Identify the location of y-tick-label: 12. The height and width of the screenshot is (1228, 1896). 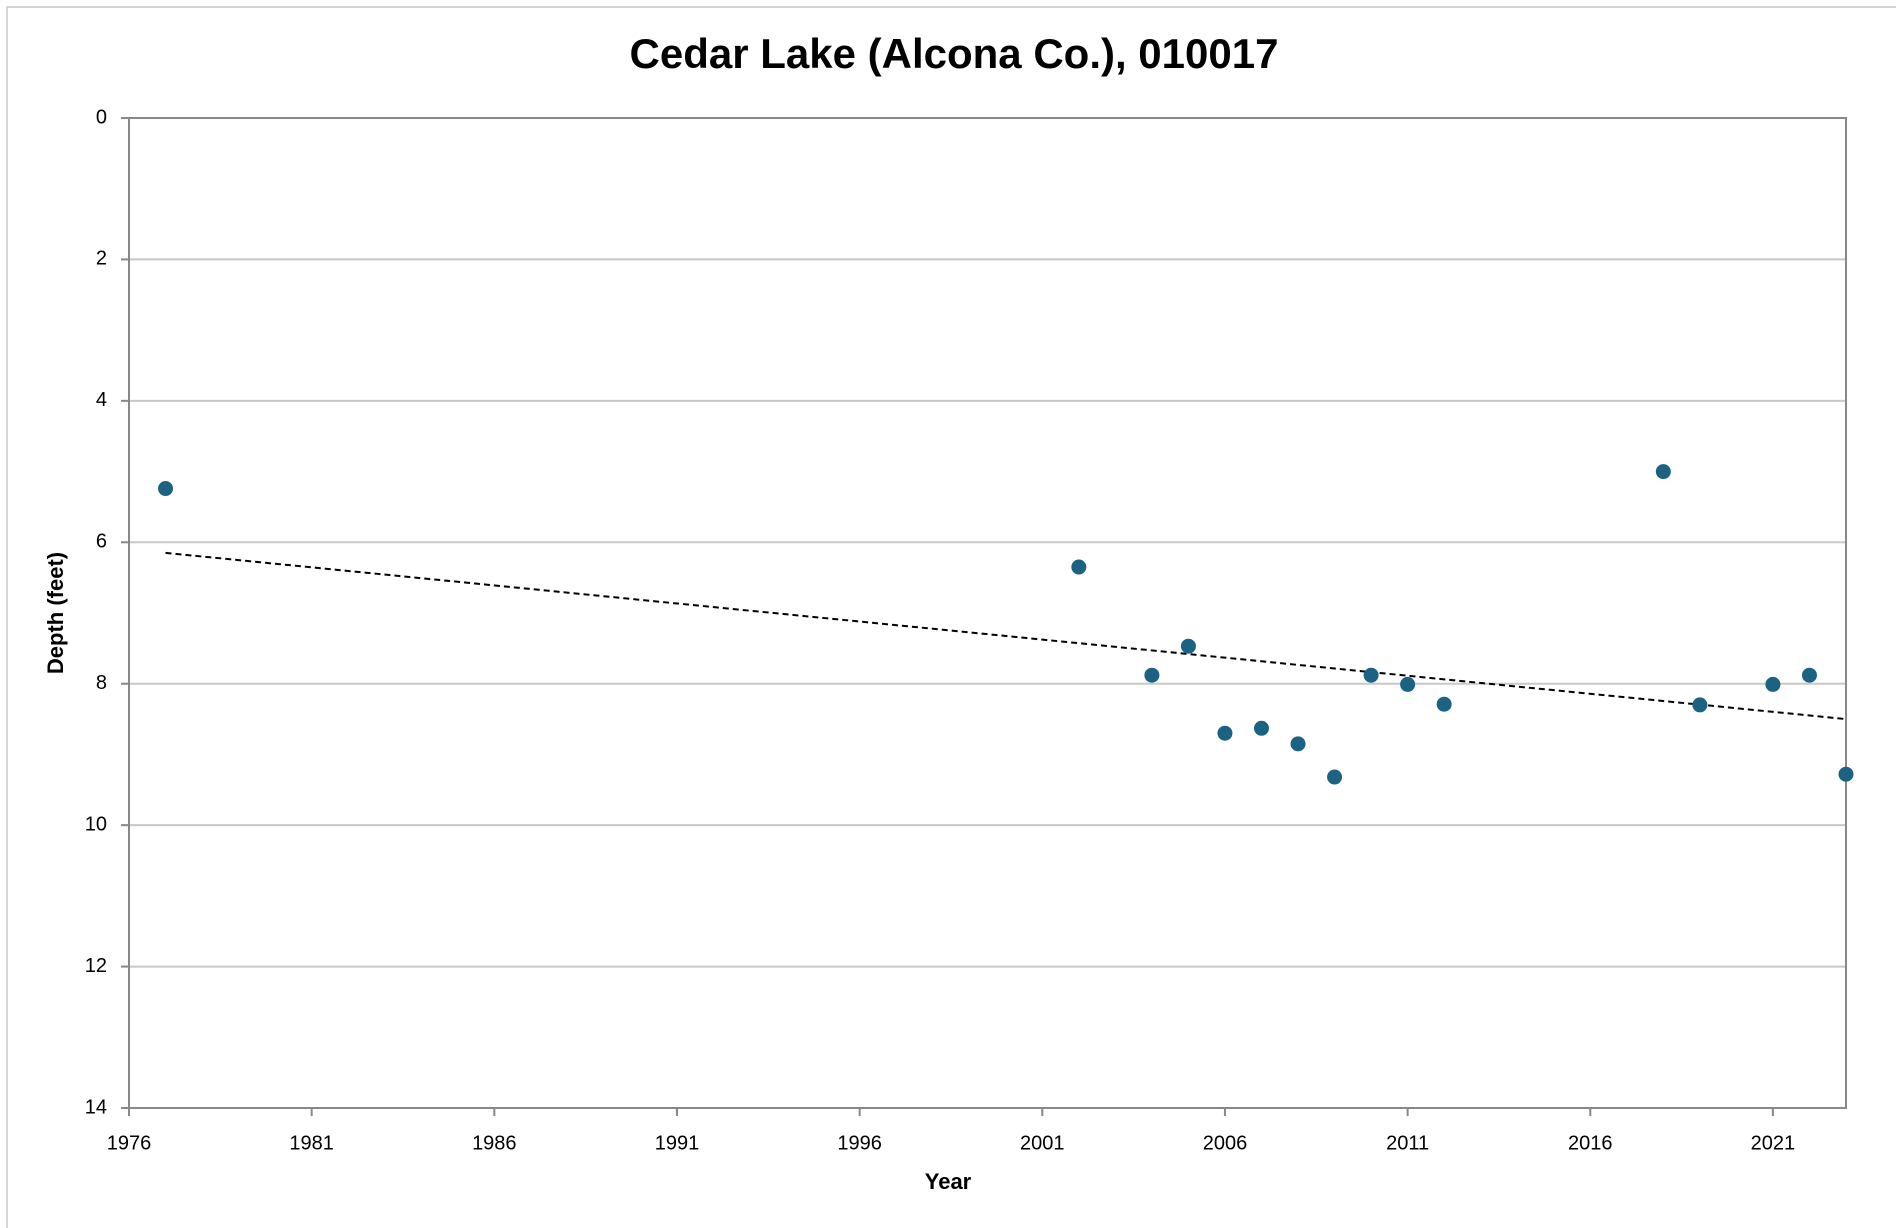
(96, 966).